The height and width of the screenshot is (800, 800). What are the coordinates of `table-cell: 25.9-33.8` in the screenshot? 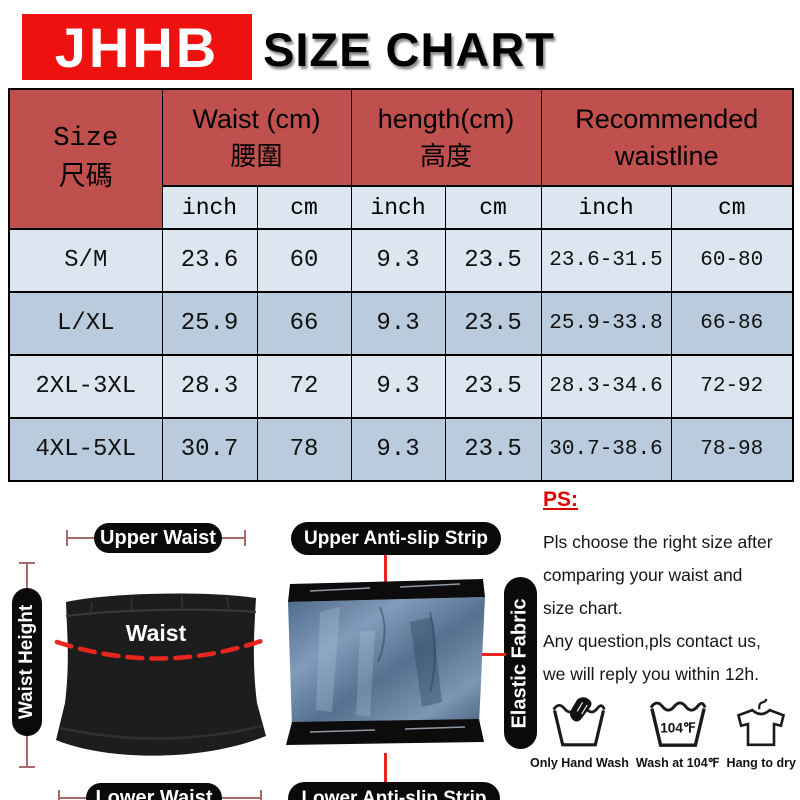 It's located at (606, 323).